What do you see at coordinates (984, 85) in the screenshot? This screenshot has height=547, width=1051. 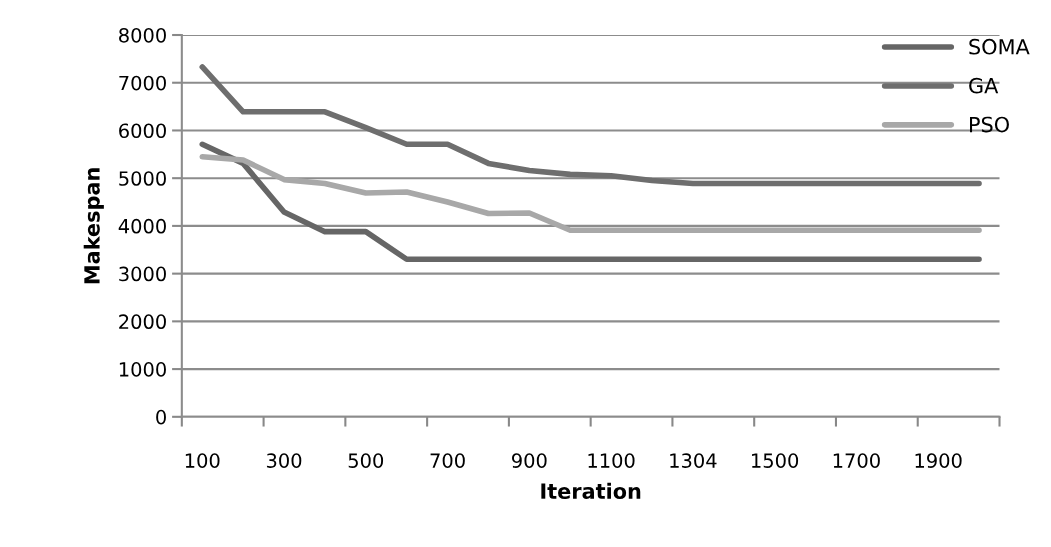 I see `legend-label: GA` at bounding box center [984, 85].